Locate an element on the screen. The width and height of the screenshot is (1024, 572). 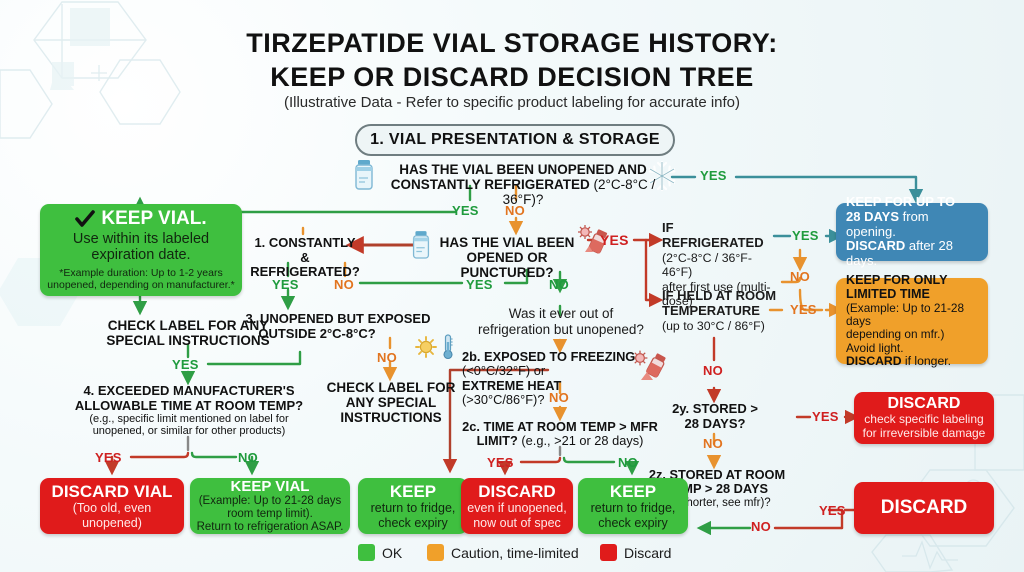
keep28-line3-bold: DISCARD is located at coordinates (876, 246).